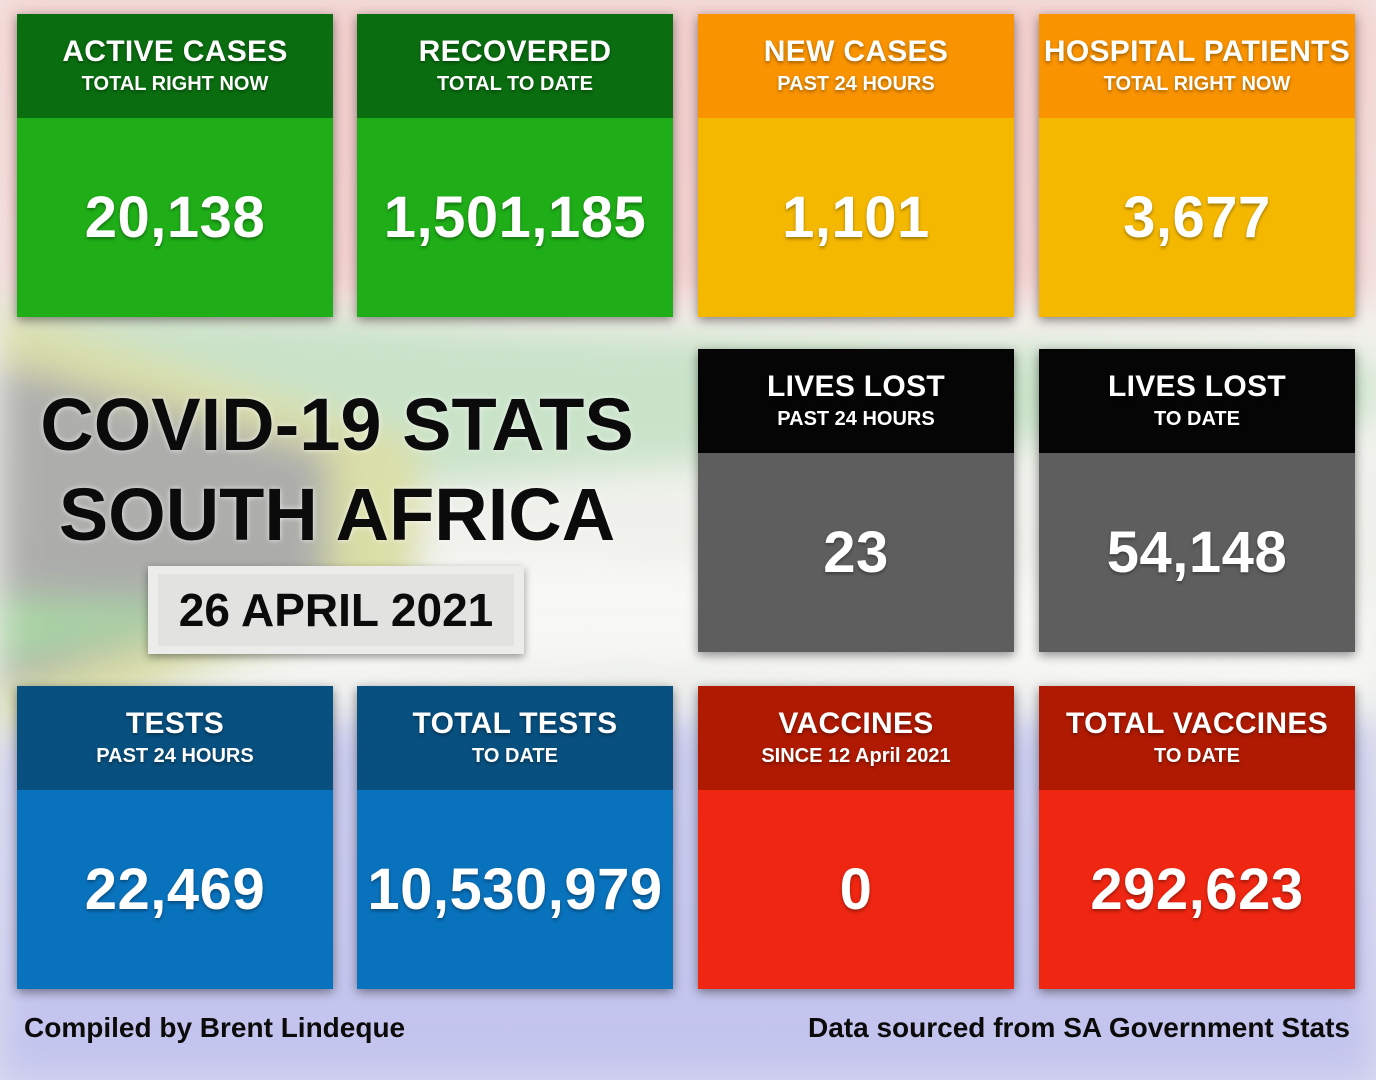  Describe the element at coordinates (515, 889) in the screenshot. I see `card-value: 10,530,979` at that location.